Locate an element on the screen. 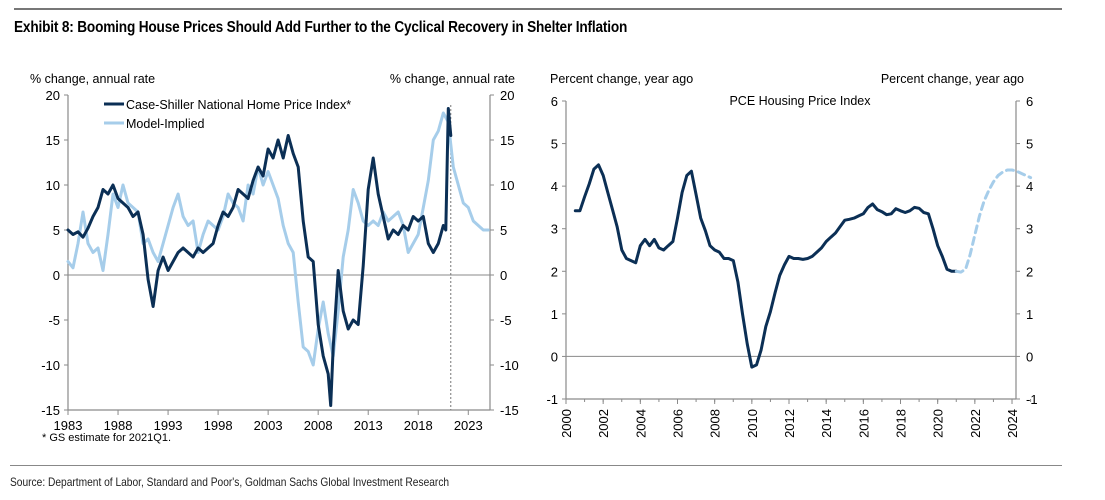  x-tick-label: 1983 is located at coordinates (68, 425).